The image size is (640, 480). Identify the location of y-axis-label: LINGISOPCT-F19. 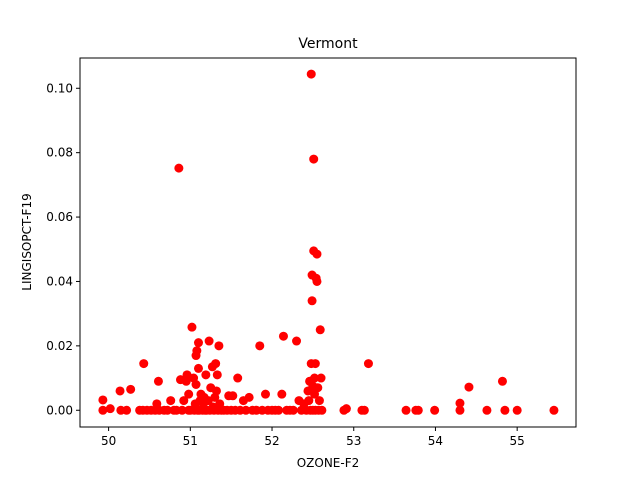
(27, 241).